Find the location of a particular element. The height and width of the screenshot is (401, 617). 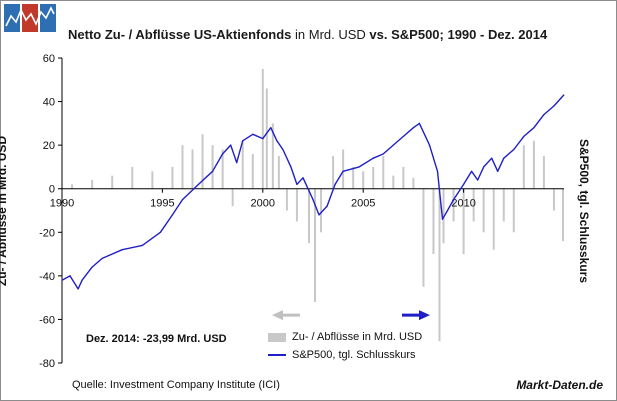

legend-item-sp500: S&P500, tgl. Schlusskurs is located at coordinates (345, 355).